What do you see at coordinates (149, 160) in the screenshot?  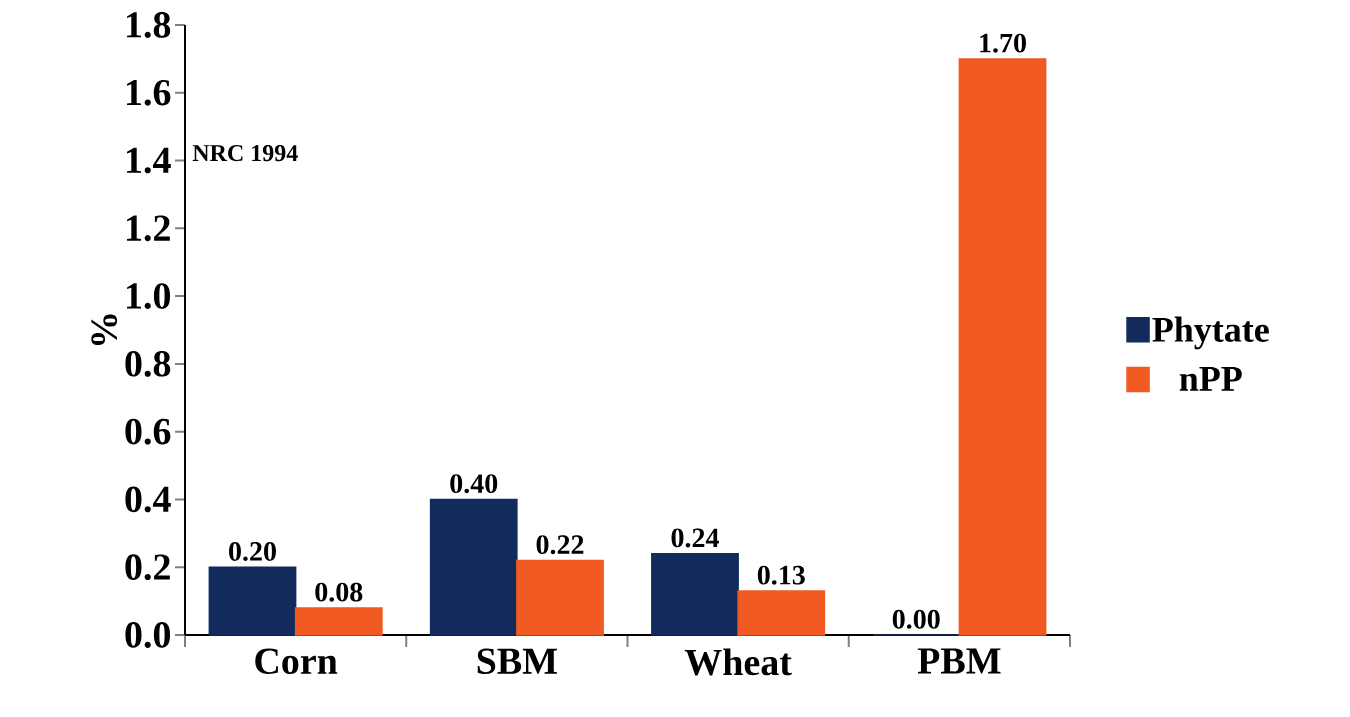 I see `y-tick-label: 1.4` at bounding box center [149, 160].